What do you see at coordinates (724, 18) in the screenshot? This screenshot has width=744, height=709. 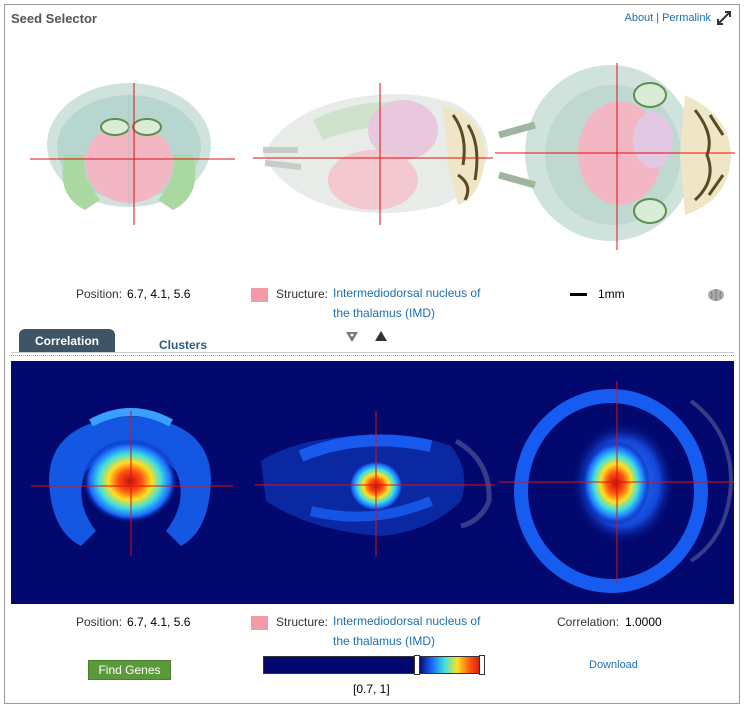 I see `expand-icon` at bounding box center [724, 18].